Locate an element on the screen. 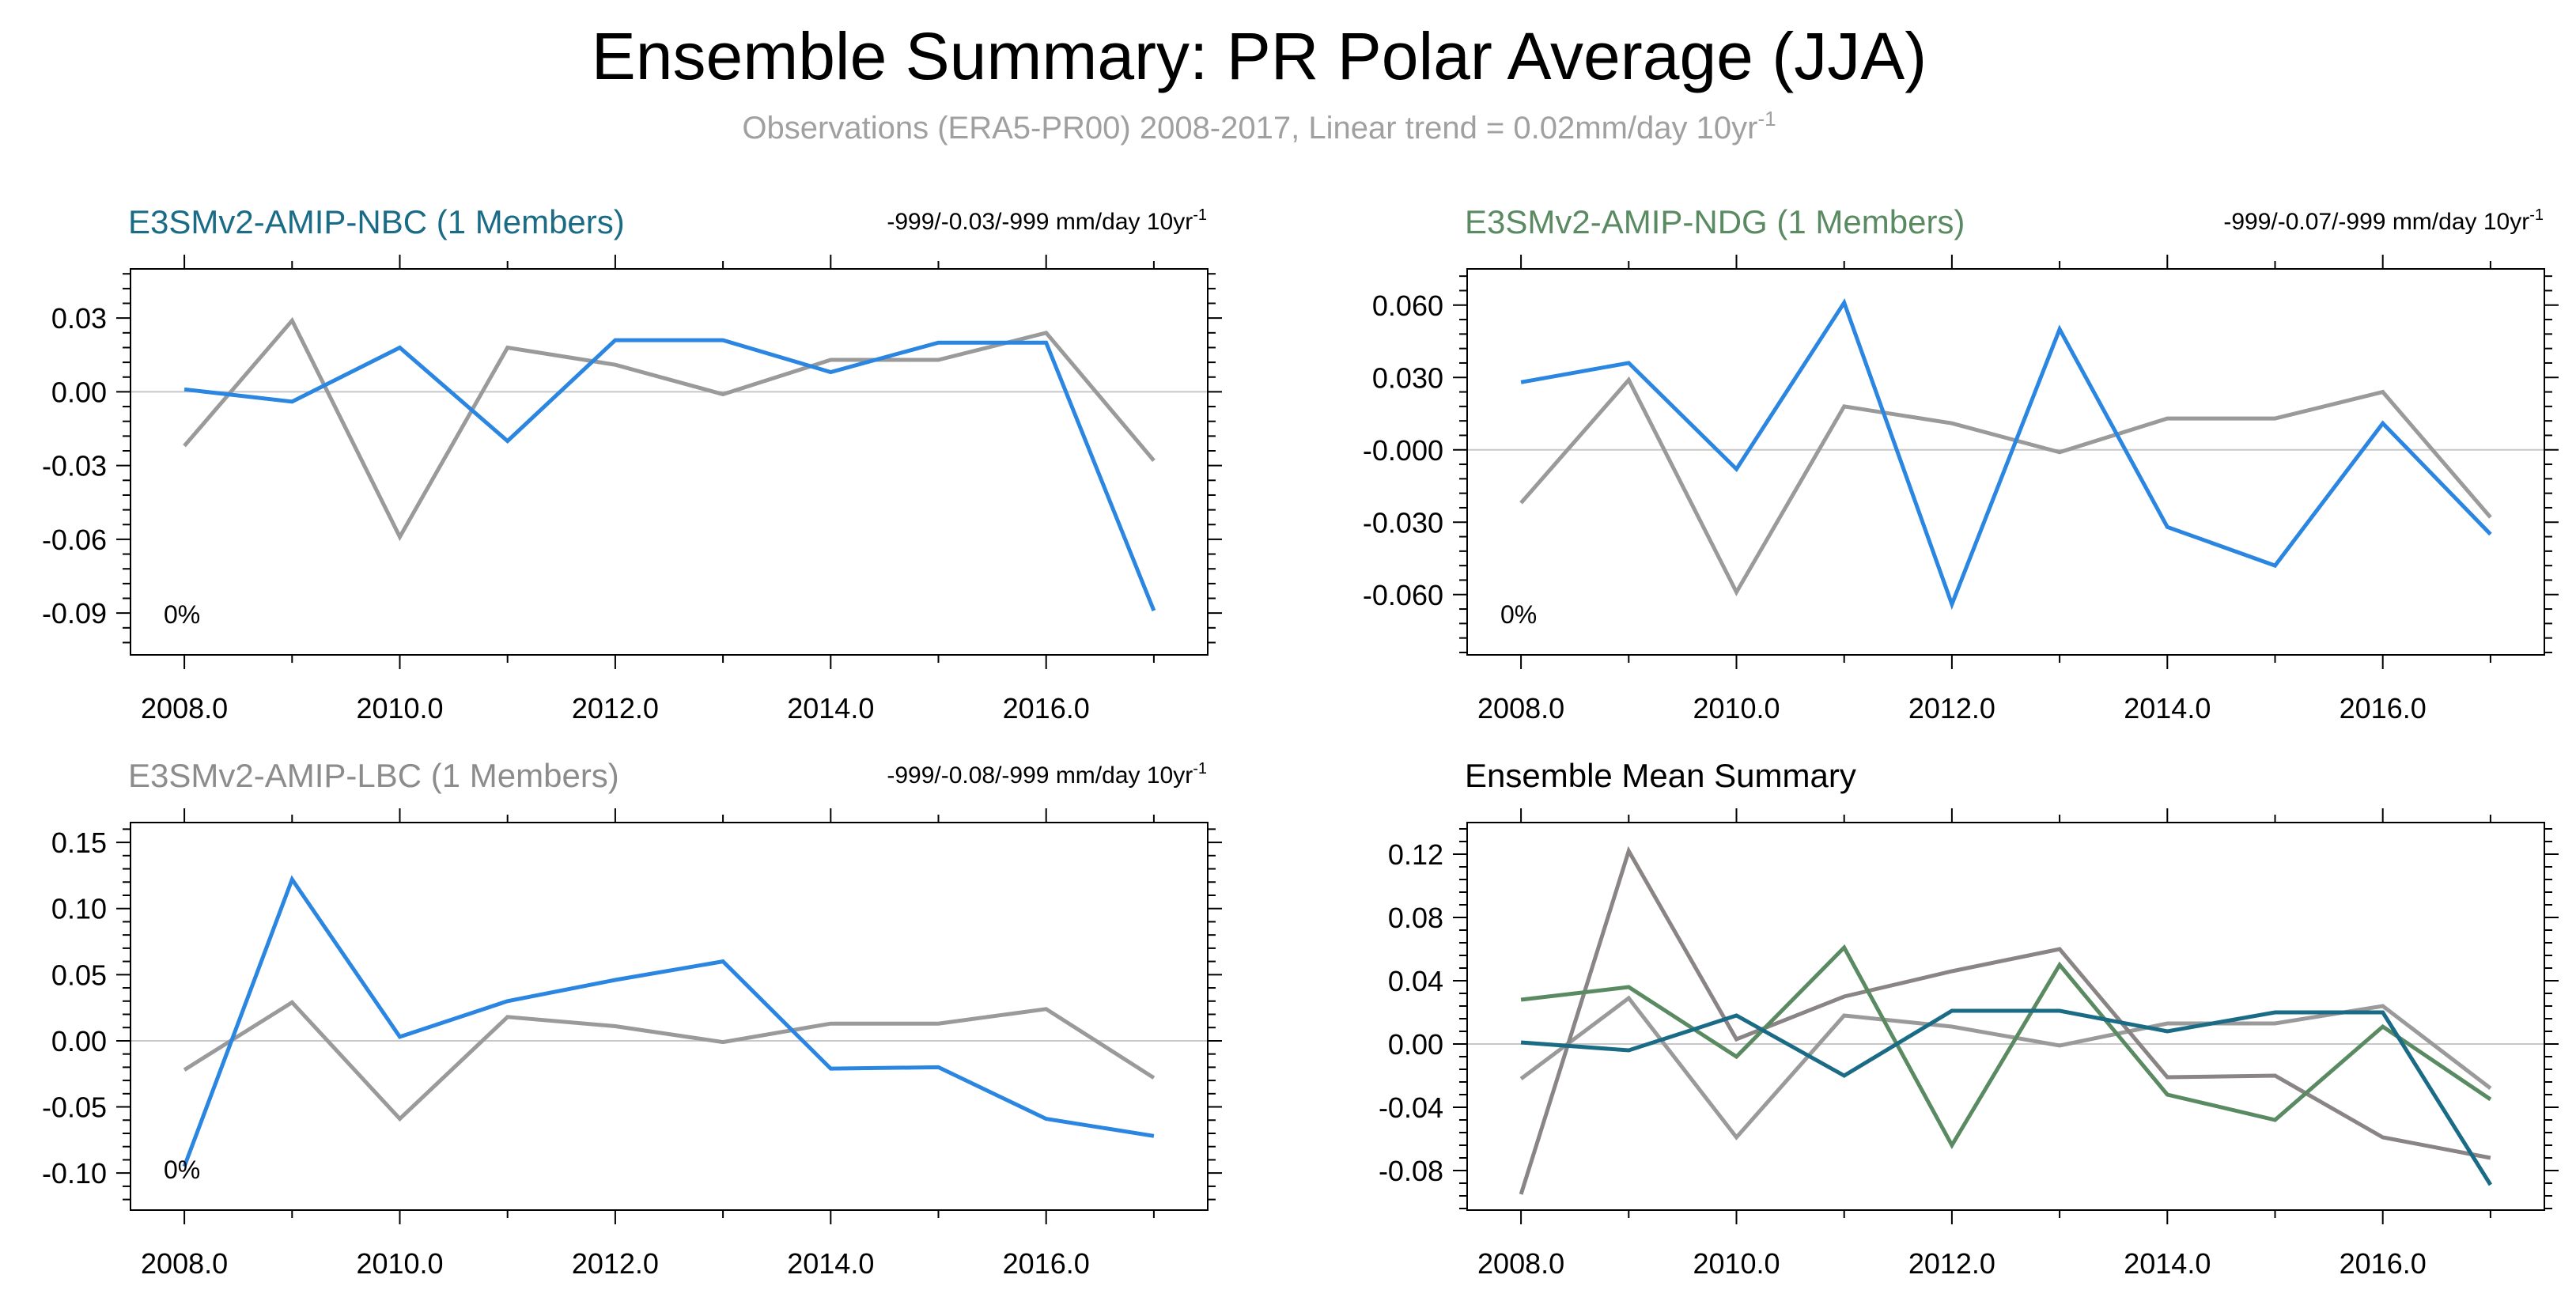  y-tick-label: -0.000 is located at coordinates (1403, 451).